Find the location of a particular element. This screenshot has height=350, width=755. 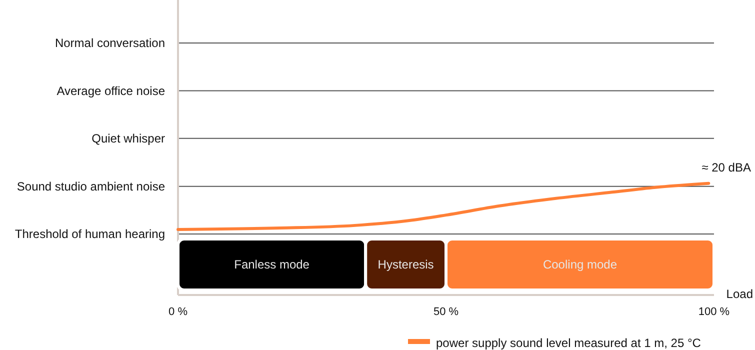

ref-line-label: Threshold of human hearing is located at coordinates (89, 234).